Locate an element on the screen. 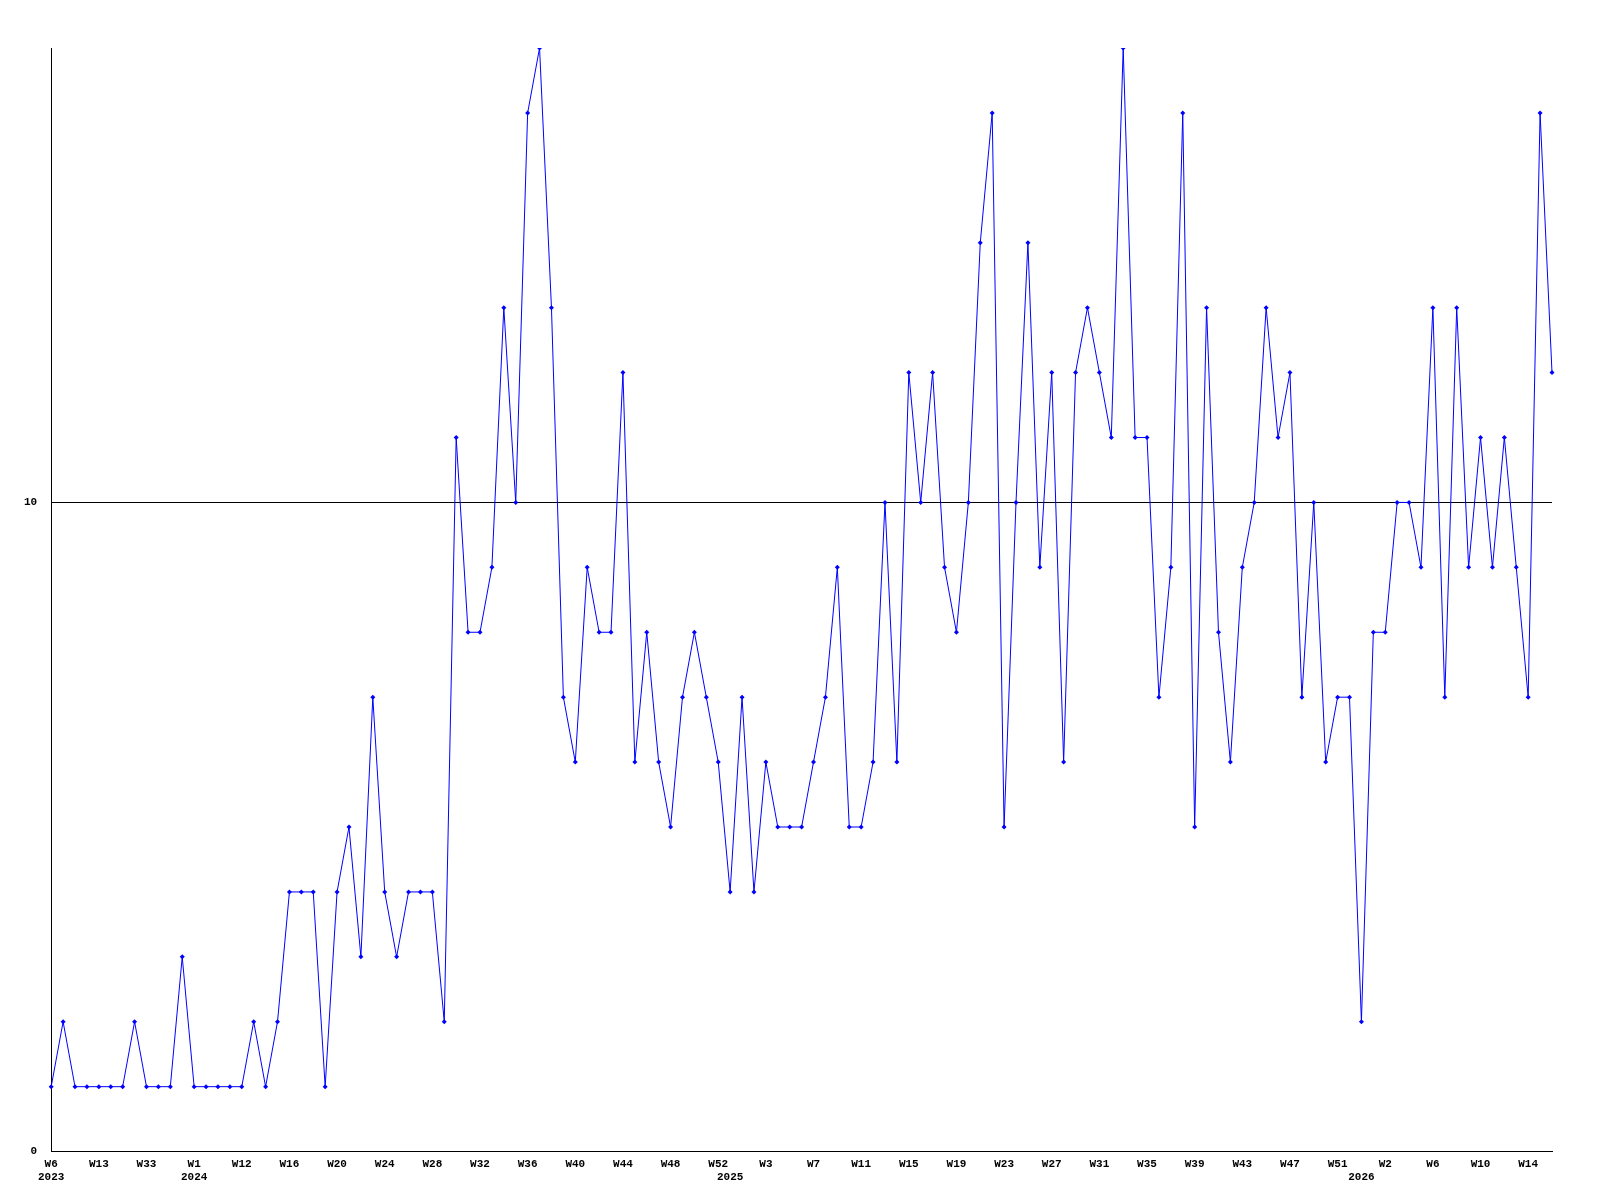 The width and height of the screenshot is (1600, 1200). x-tick-label: W28 is located at coordinates (432, 1163).